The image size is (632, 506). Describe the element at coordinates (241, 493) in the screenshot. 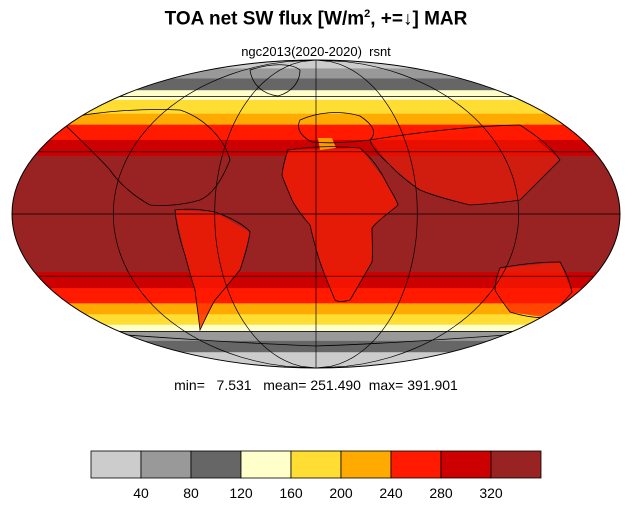

I see `colorbar-label: 120` at that location.